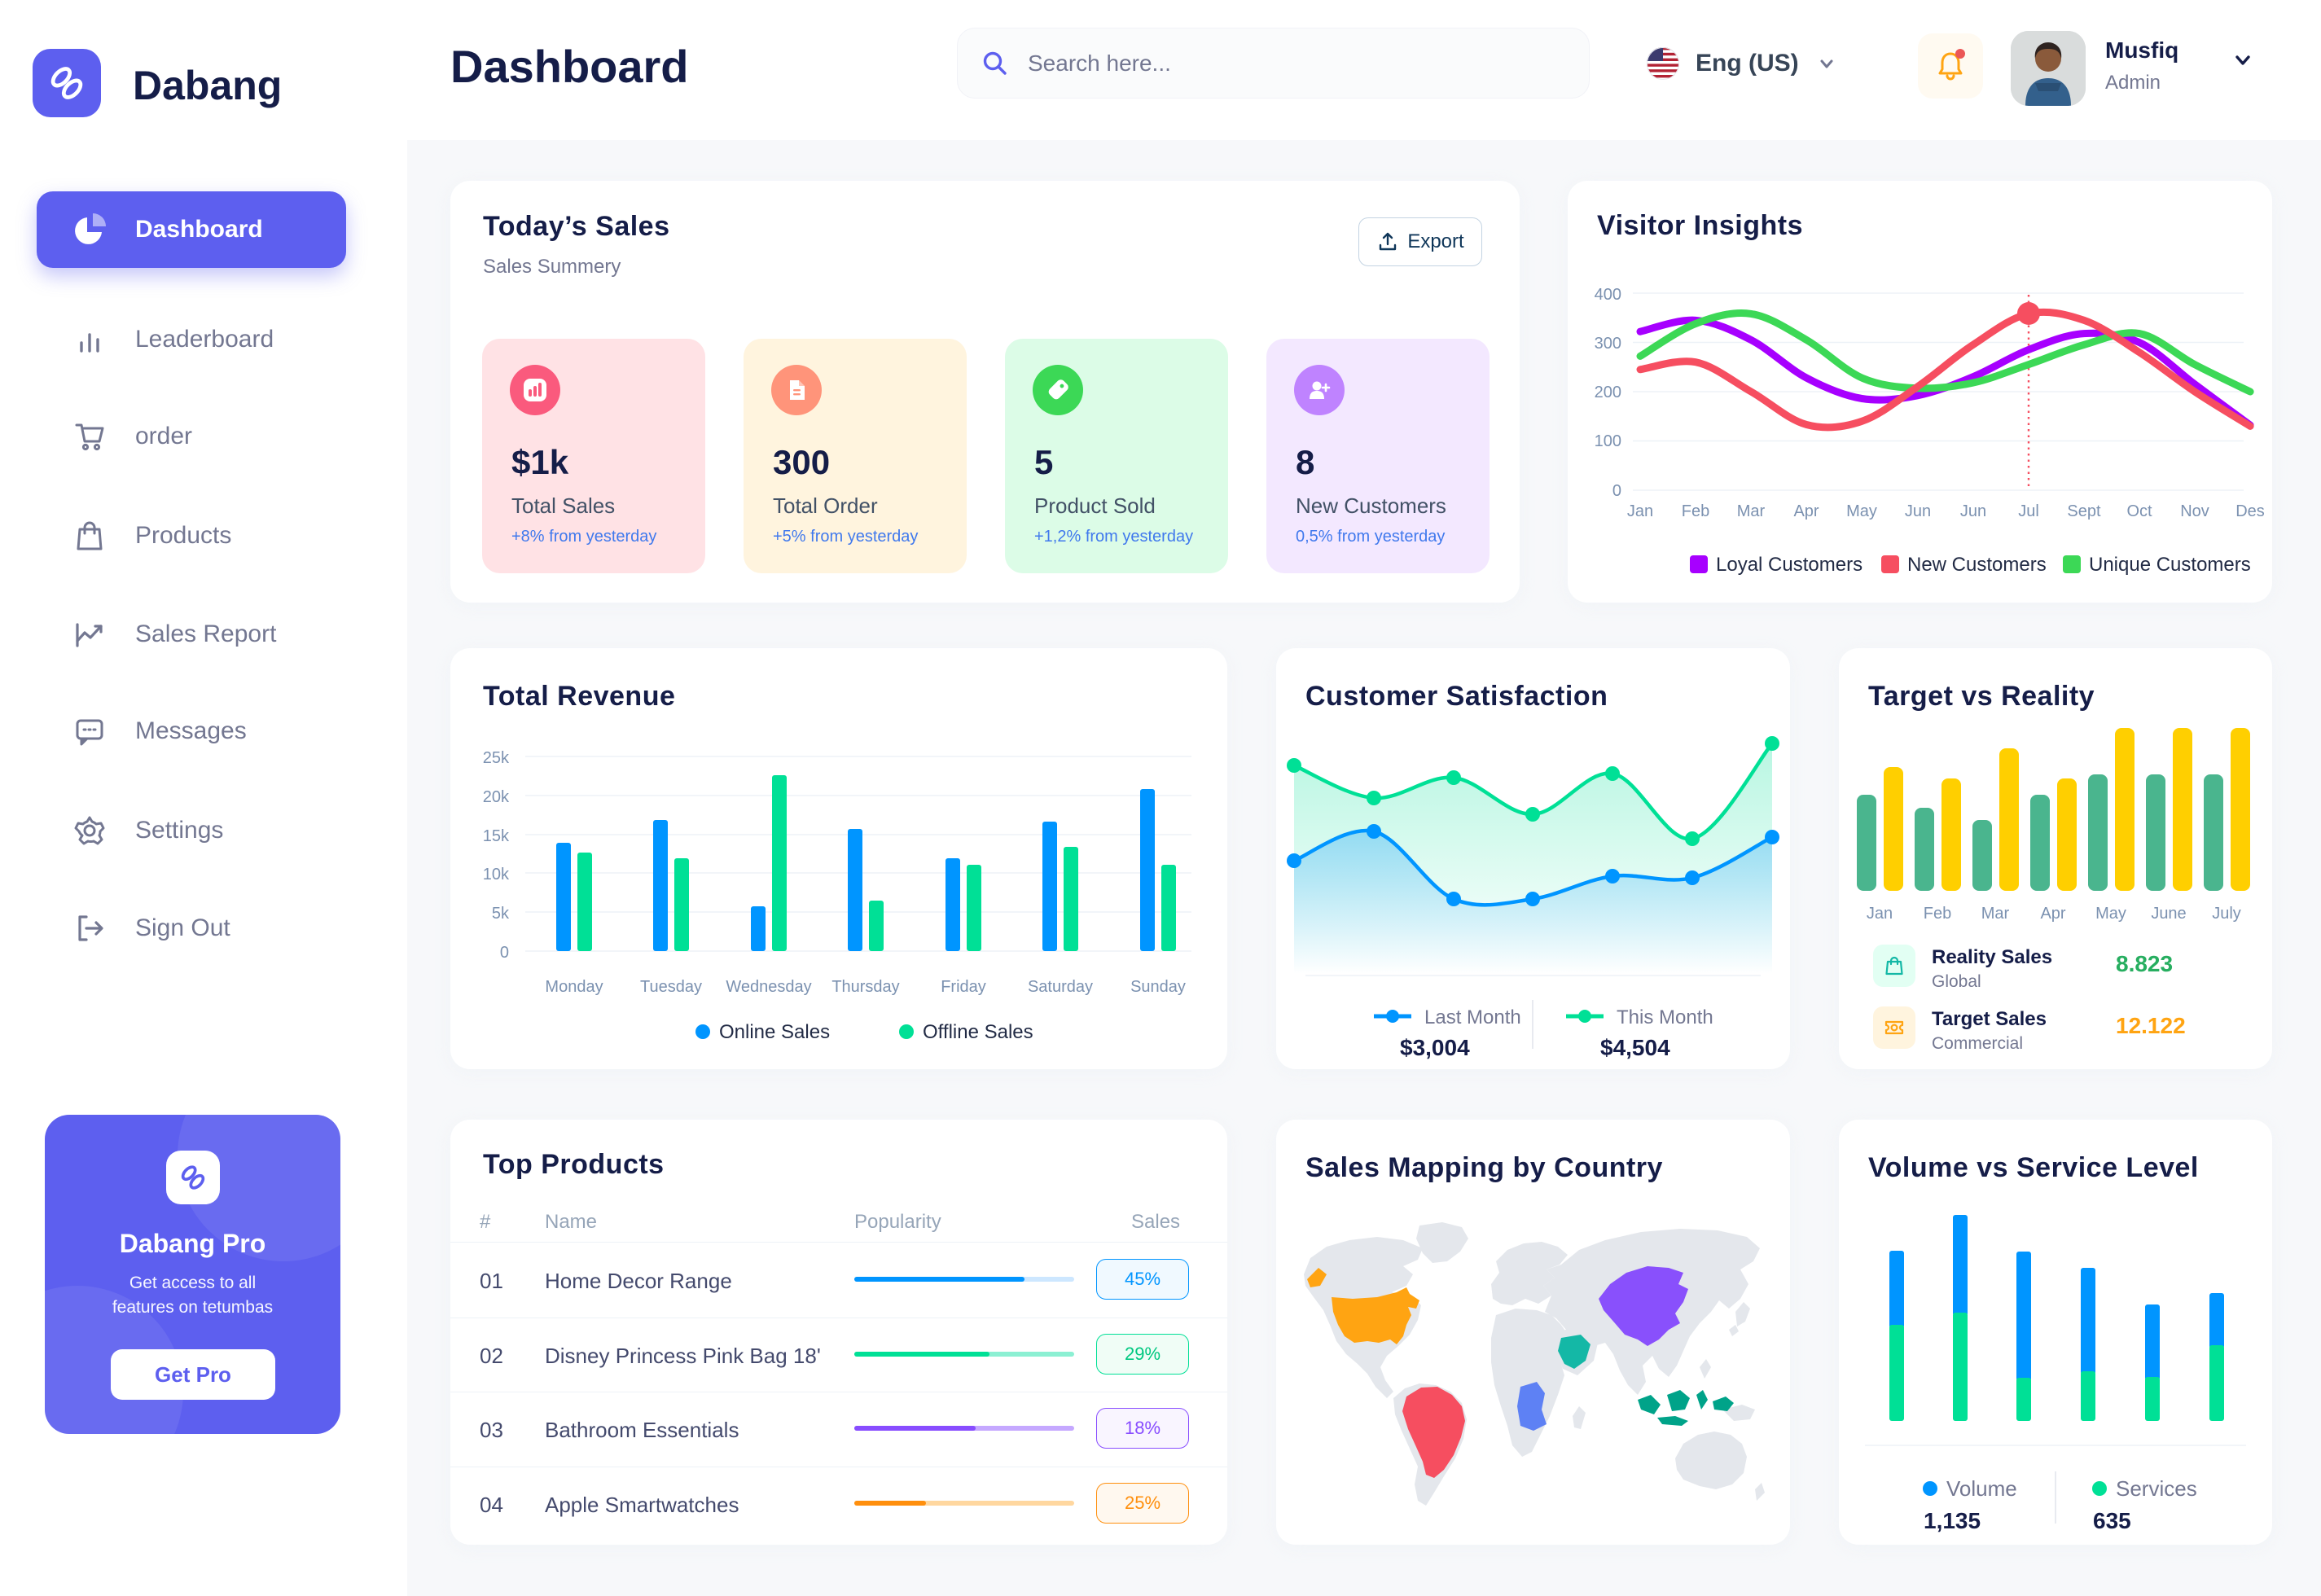  I want to click on svg-text: Last Month, so click(1472, 1017).